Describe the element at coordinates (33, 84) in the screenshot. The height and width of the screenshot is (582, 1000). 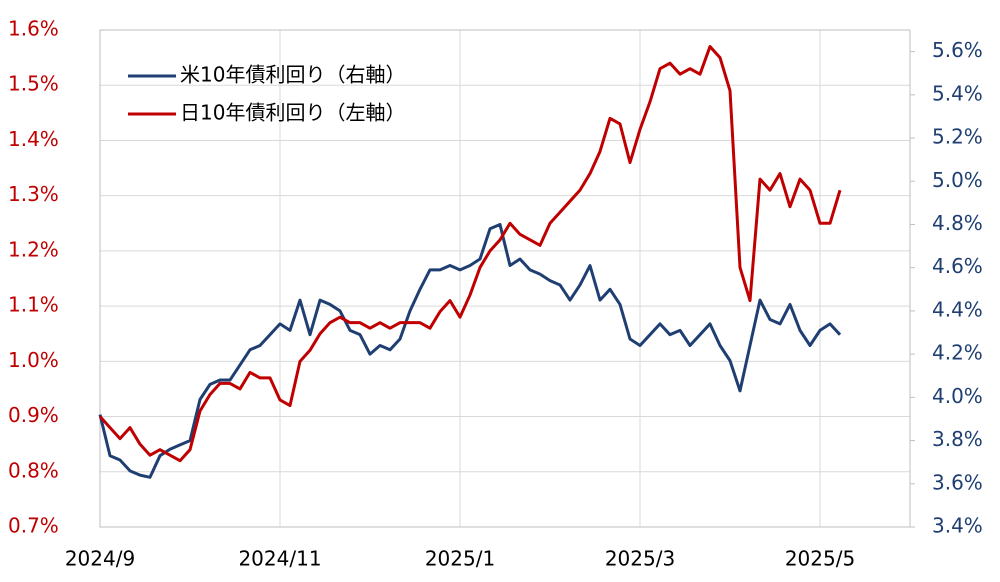
I see `y-tick-label: 1.5%` at that location.